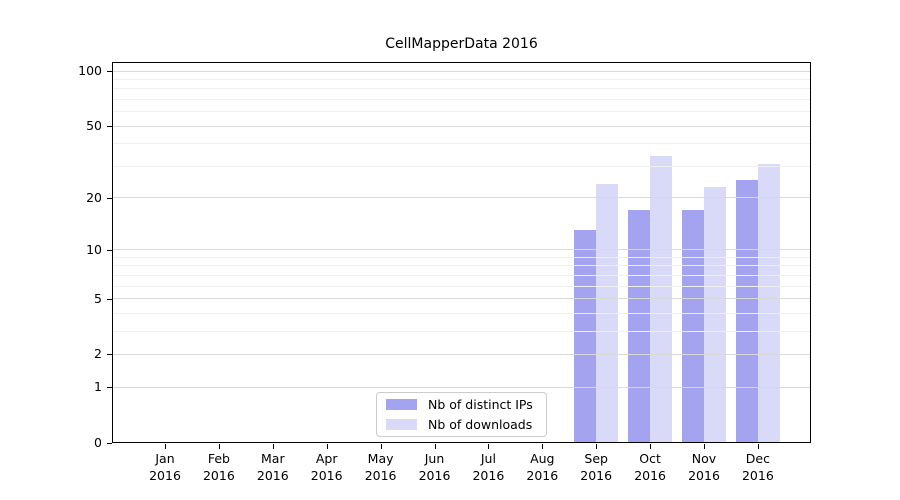 The image size is (900, 500). What do you see at coordinates (98, 354) in the screenshot?
I see `y-tick-label: 2` at bounding box center [98, 354].